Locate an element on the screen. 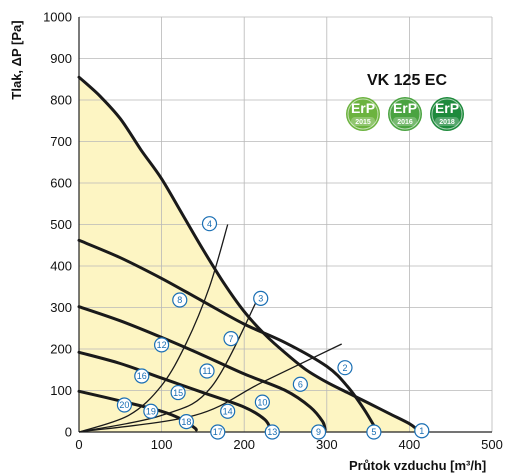 The image size is (510, 474). marker-label: 12 is located at coordinates (162, 345).